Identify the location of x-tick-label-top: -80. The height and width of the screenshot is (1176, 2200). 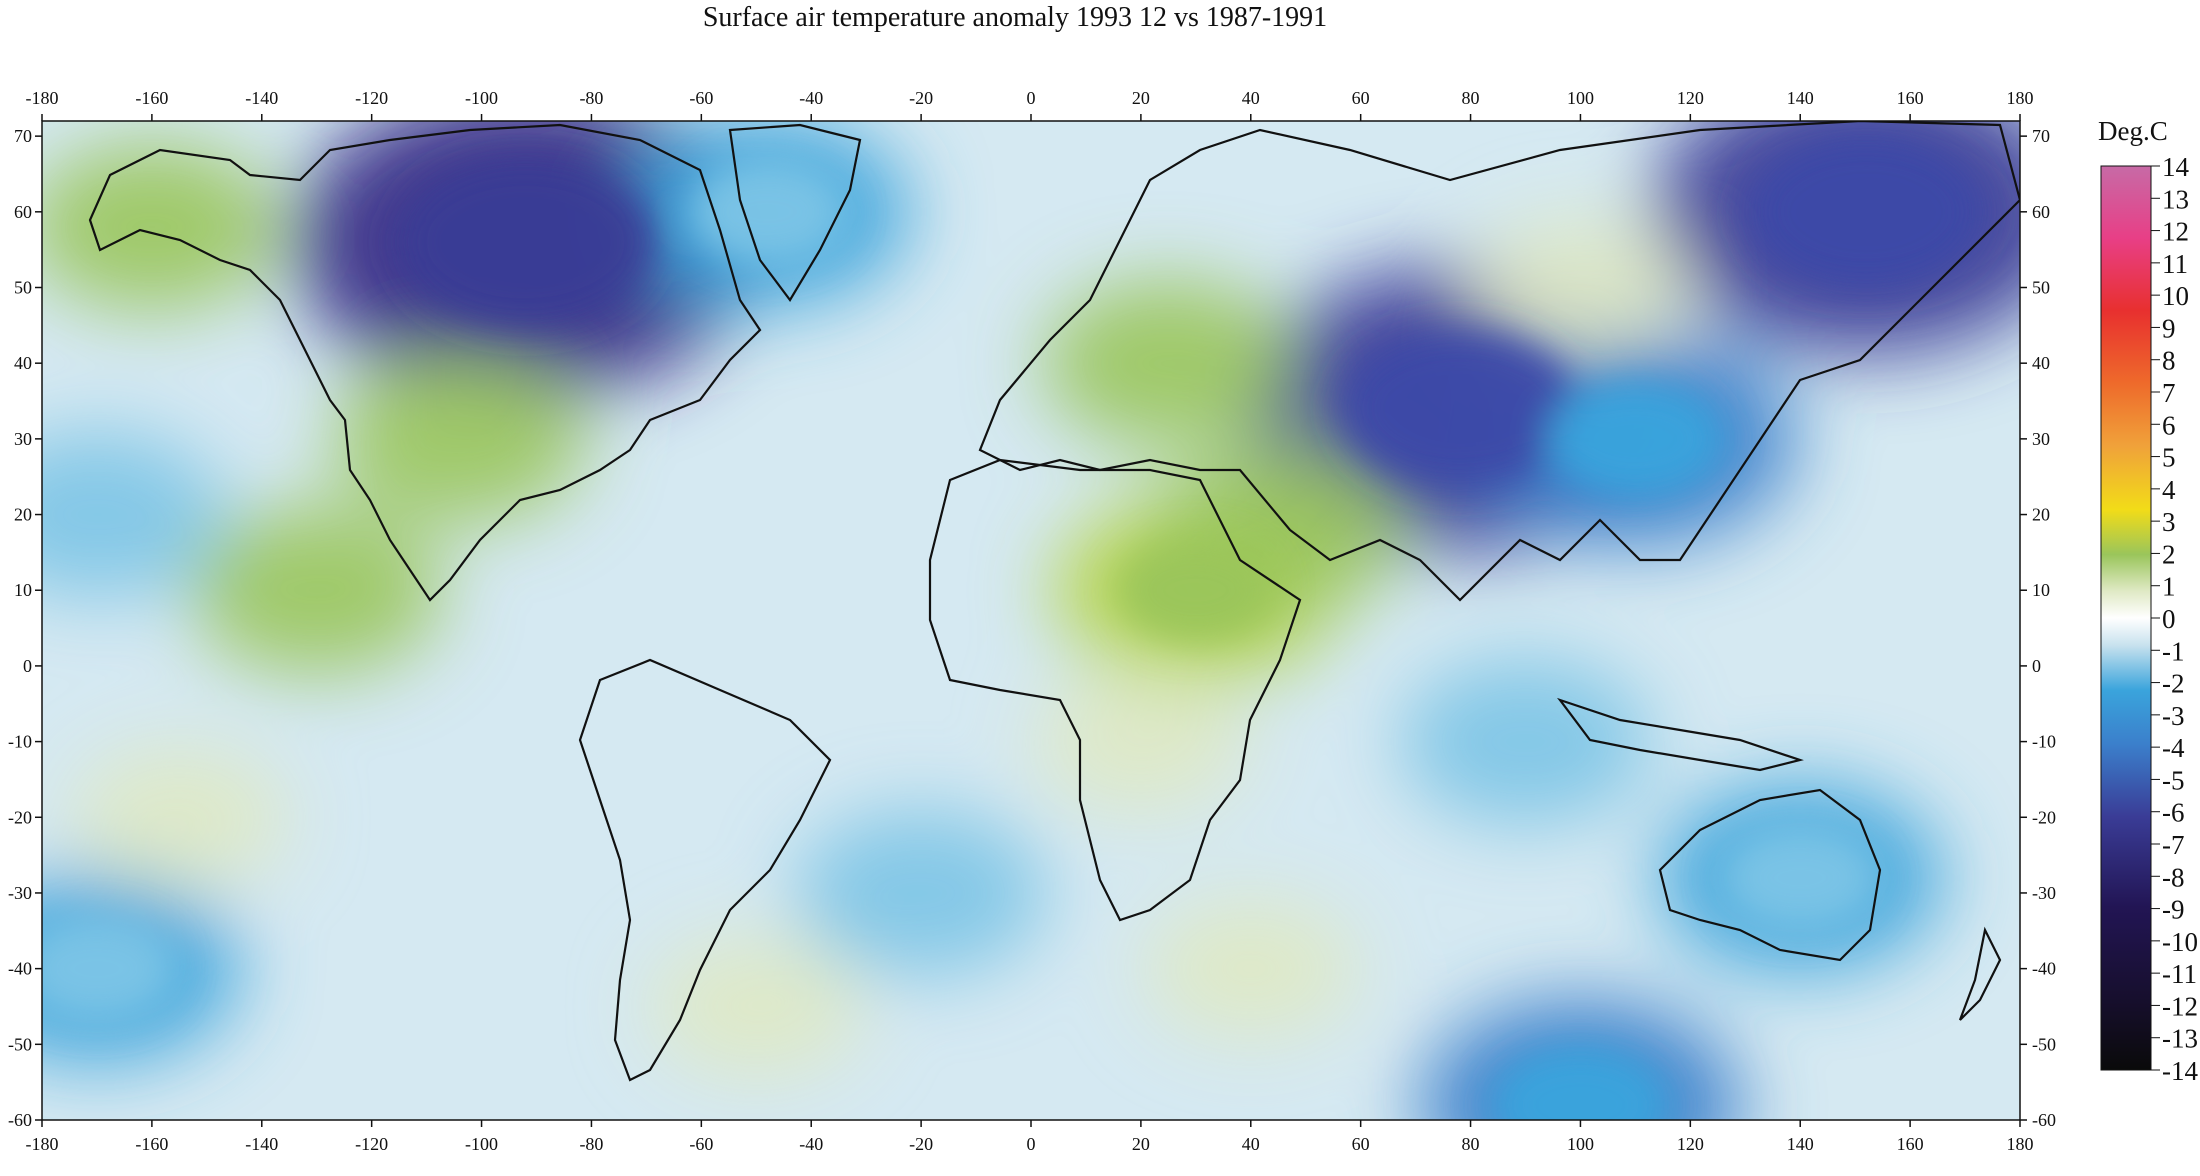
(591, 98).